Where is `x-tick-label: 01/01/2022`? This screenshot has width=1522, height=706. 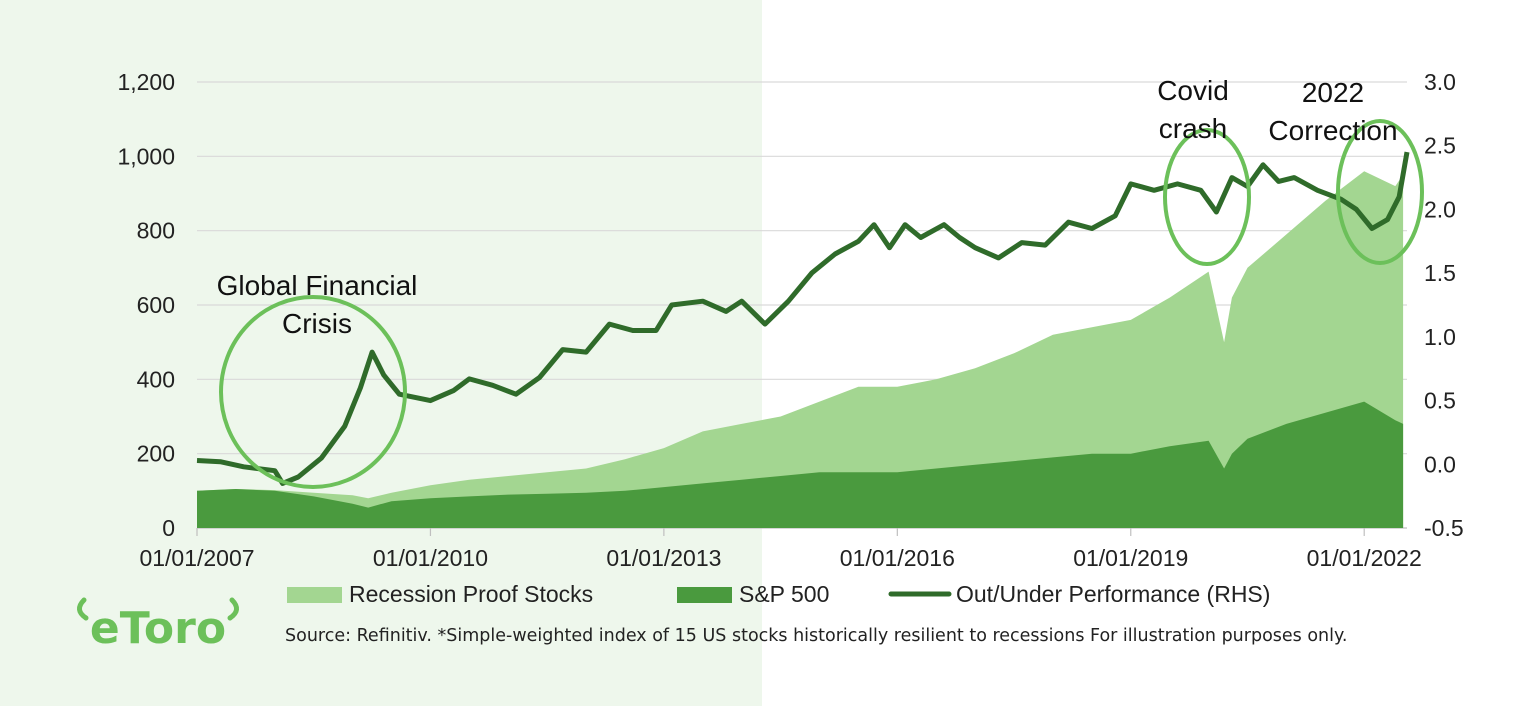
x-tick-label: 01/01/2022 is located at coordinates (1364, 558).